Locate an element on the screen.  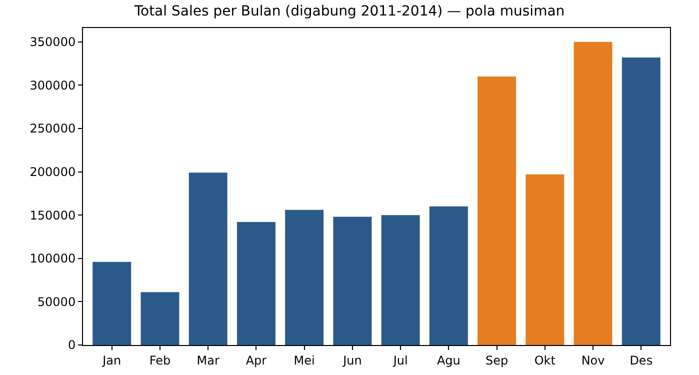
y-tick-label: 350000 is located at coordinates (53, 42).